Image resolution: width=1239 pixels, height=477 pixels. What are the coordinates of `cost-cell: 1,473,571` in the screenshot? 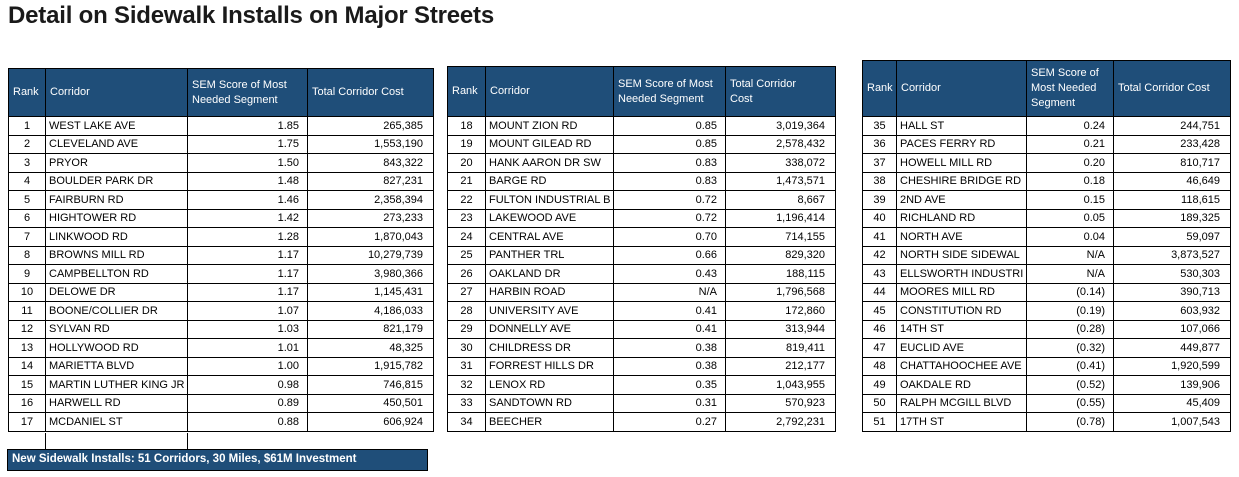 It's located at (780, 181).